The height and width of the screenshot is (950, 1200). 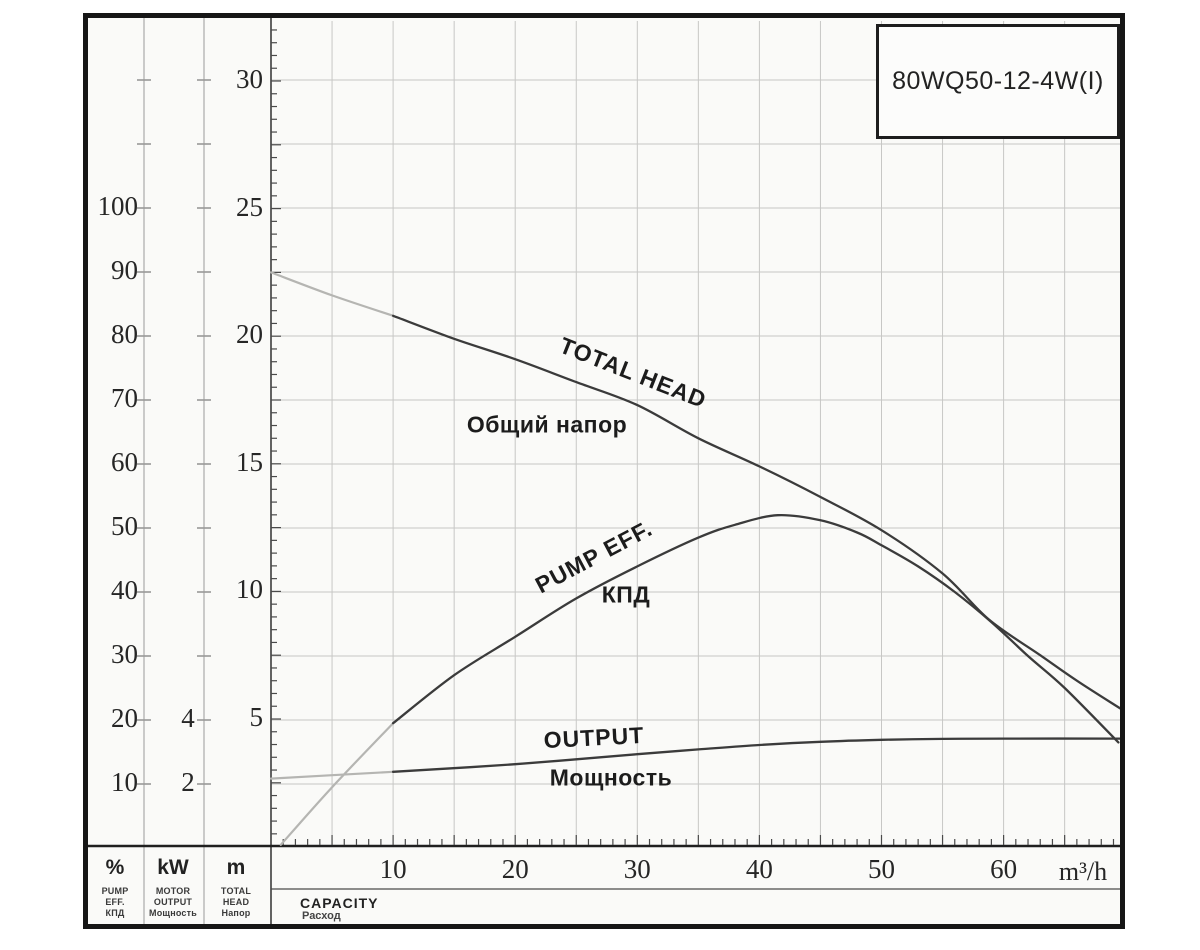 I want to click on total-head-label-ru: Общий напор, so click(x=547, y=424).